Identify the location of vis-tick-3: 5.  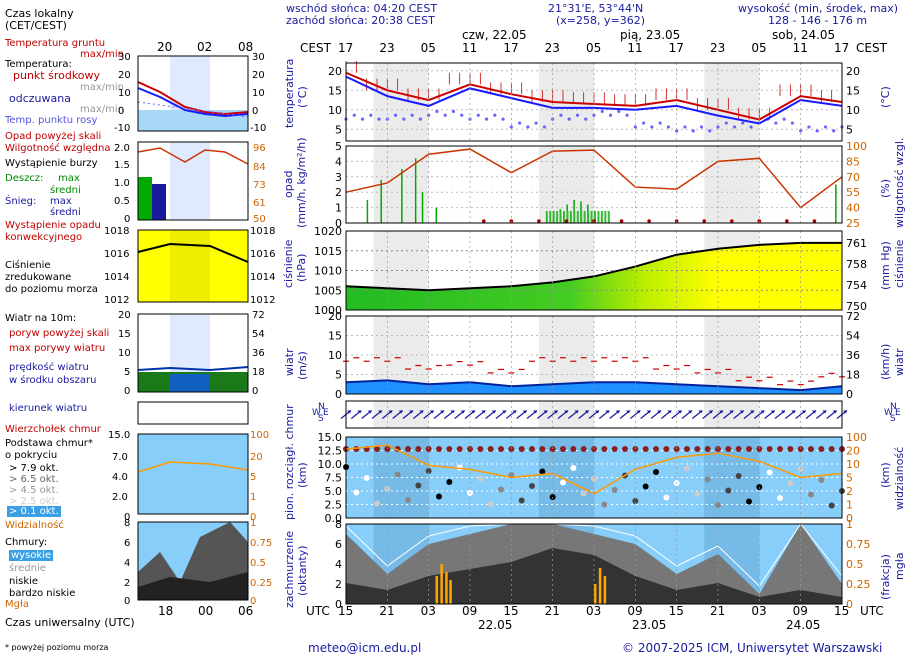
(849, 478).